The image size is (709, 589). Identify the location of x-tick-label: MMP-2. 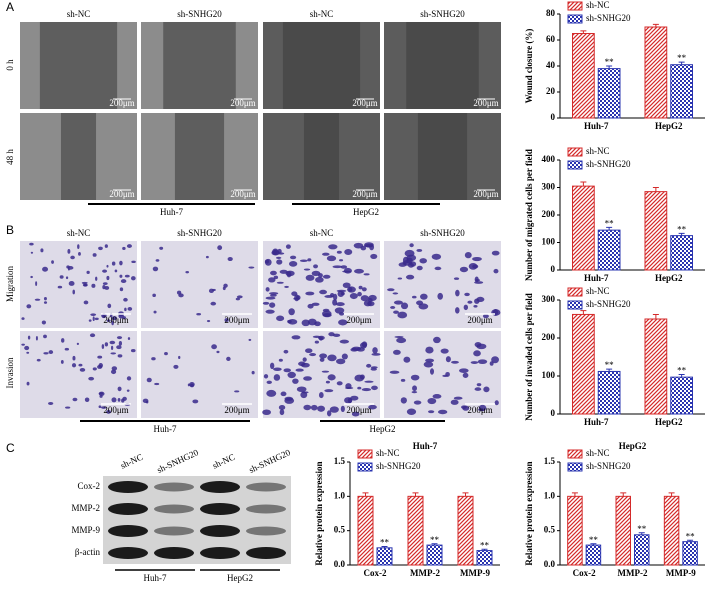
(425, 573).